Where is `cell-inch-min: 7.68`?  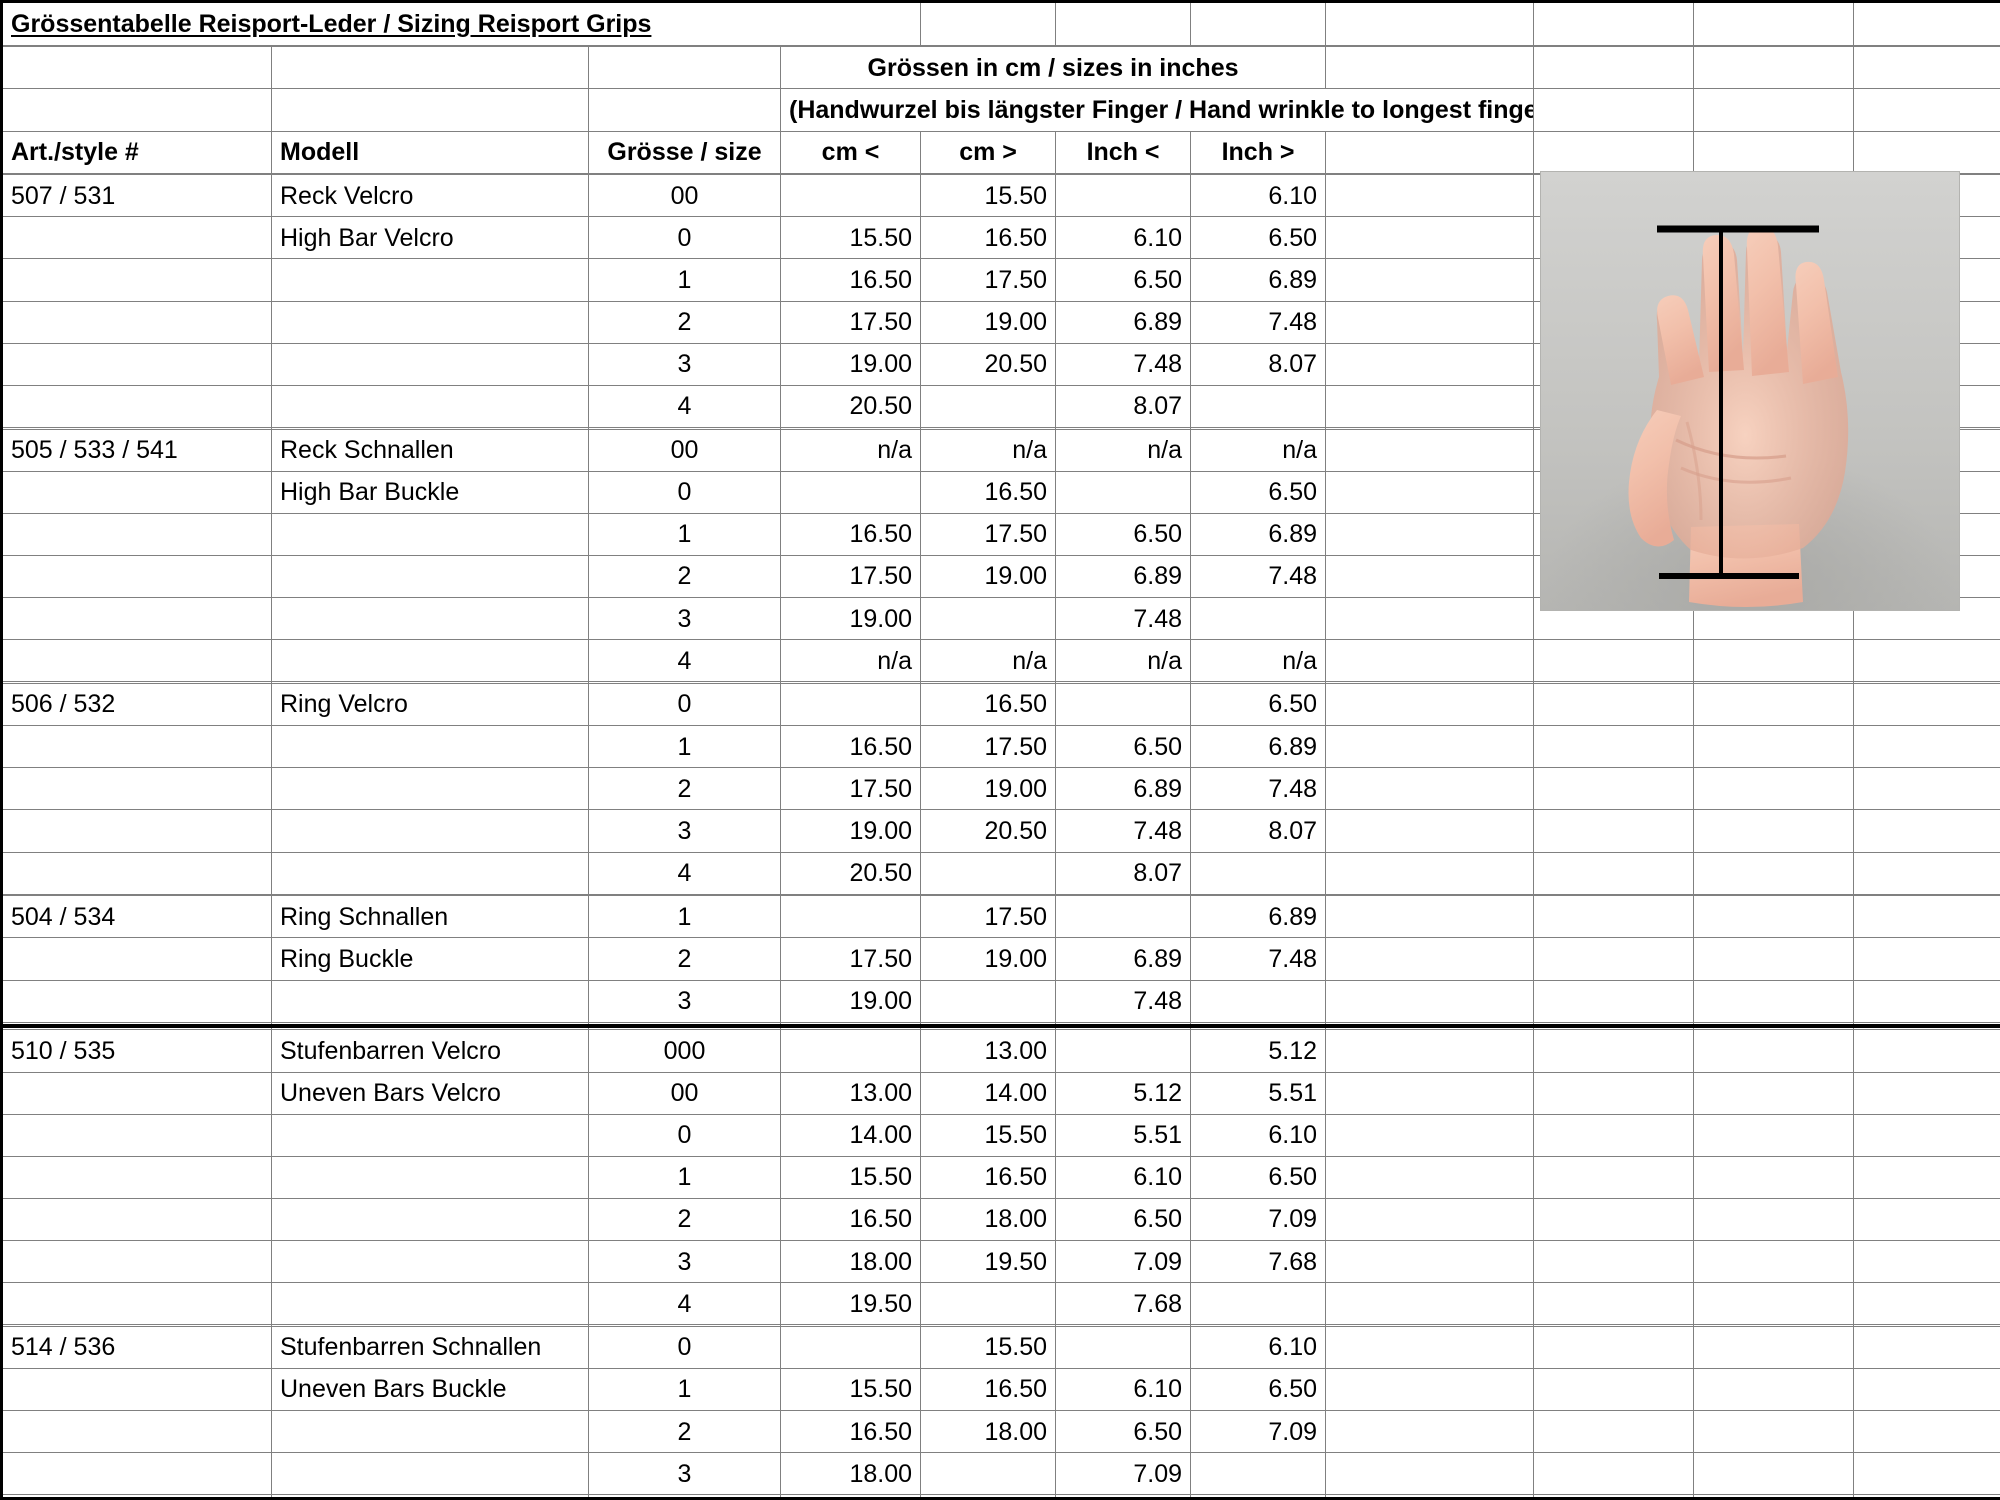
cell-inch-min: 7.68 is located at coordinates (1123, 1304).